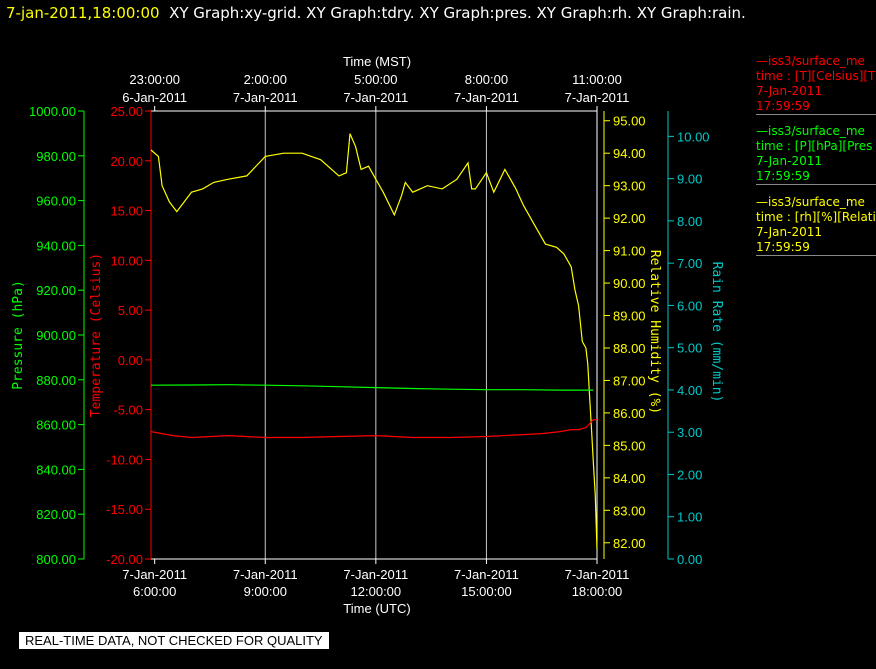 This screenshot has height=669, width=876. Describe the element at coordinates (689, 221) in the screenshot. I see `rain-tick-label: 8.00` at that location.